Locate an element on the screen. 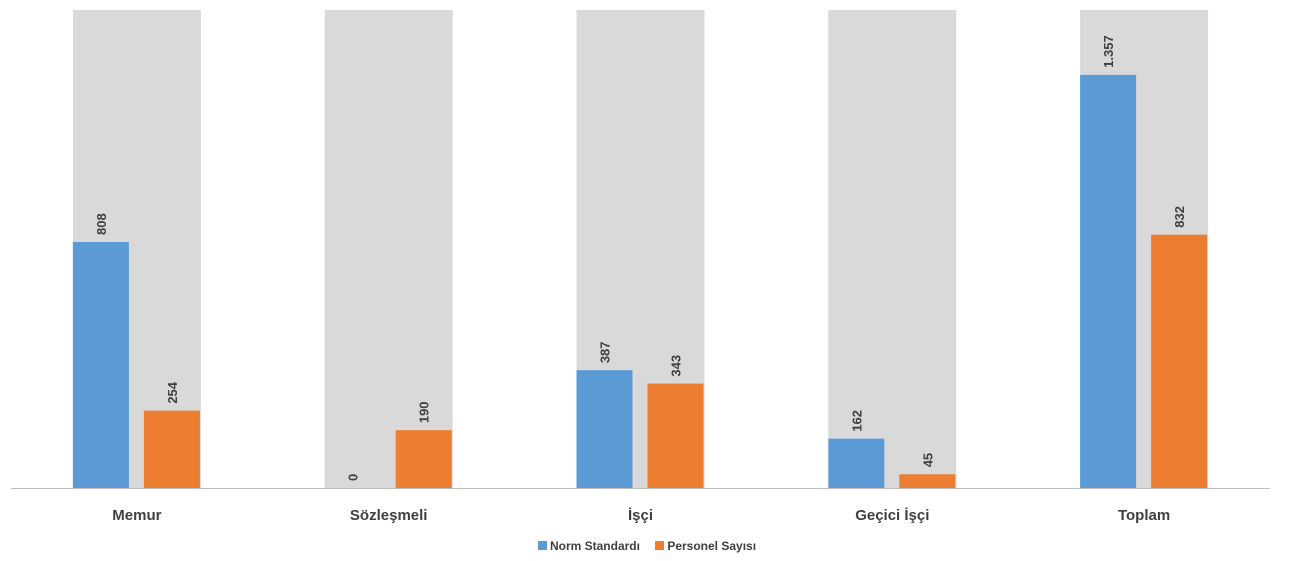 This screenshot has height=561, width=1294. data-label-personel-sayisi-memur: 254 is located at coordinates (172, 392).